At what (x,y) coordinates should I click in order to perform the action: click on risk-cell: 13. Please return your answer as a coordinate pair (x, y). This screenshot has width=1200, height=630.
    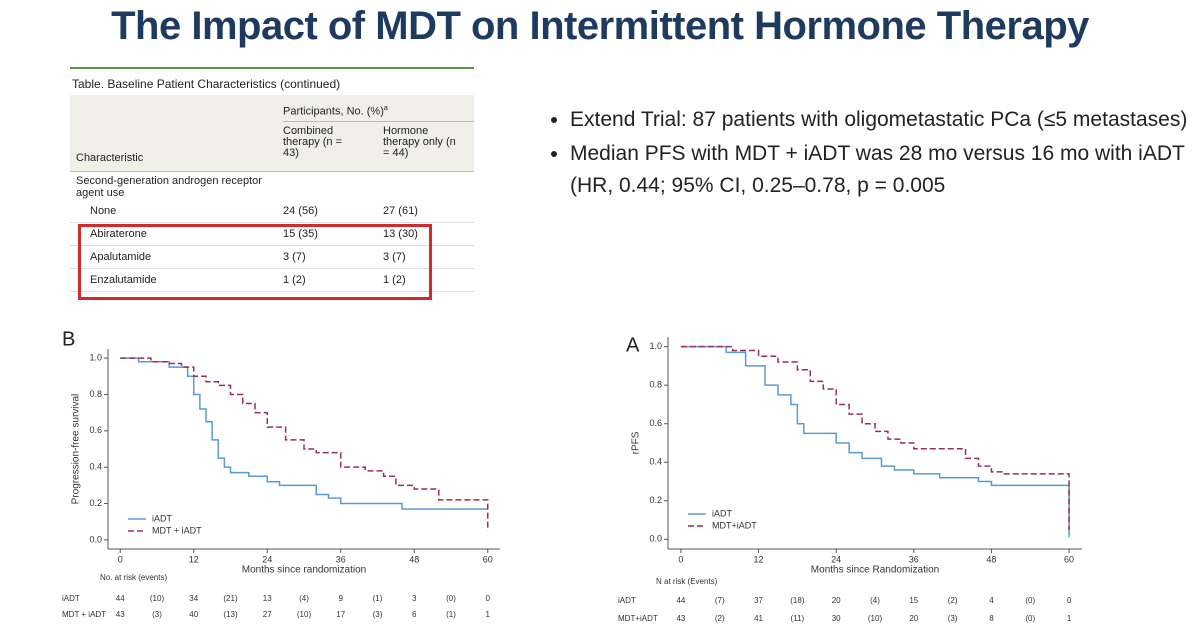
    Looking at the image, I should click on (267, 598).